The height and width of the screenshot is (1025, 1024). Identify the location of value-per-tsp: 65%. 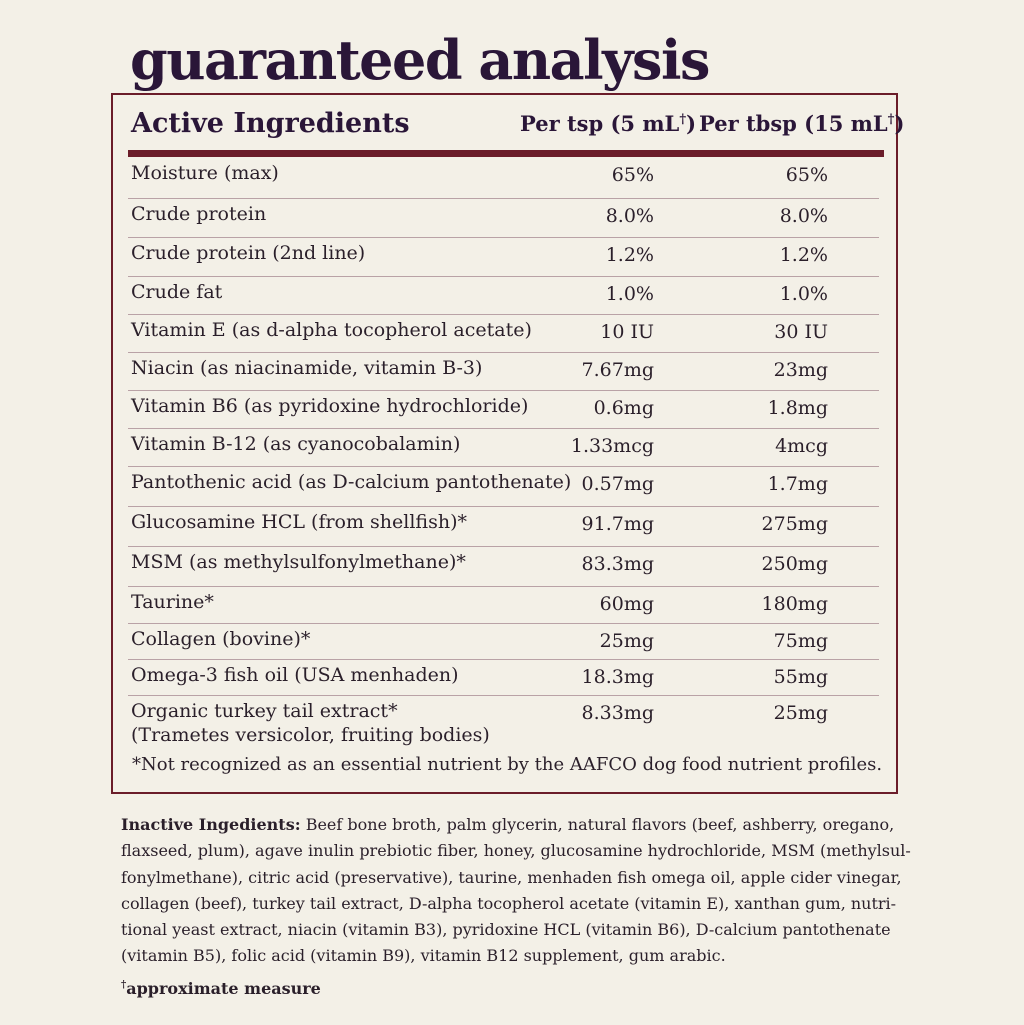
(632, 175).